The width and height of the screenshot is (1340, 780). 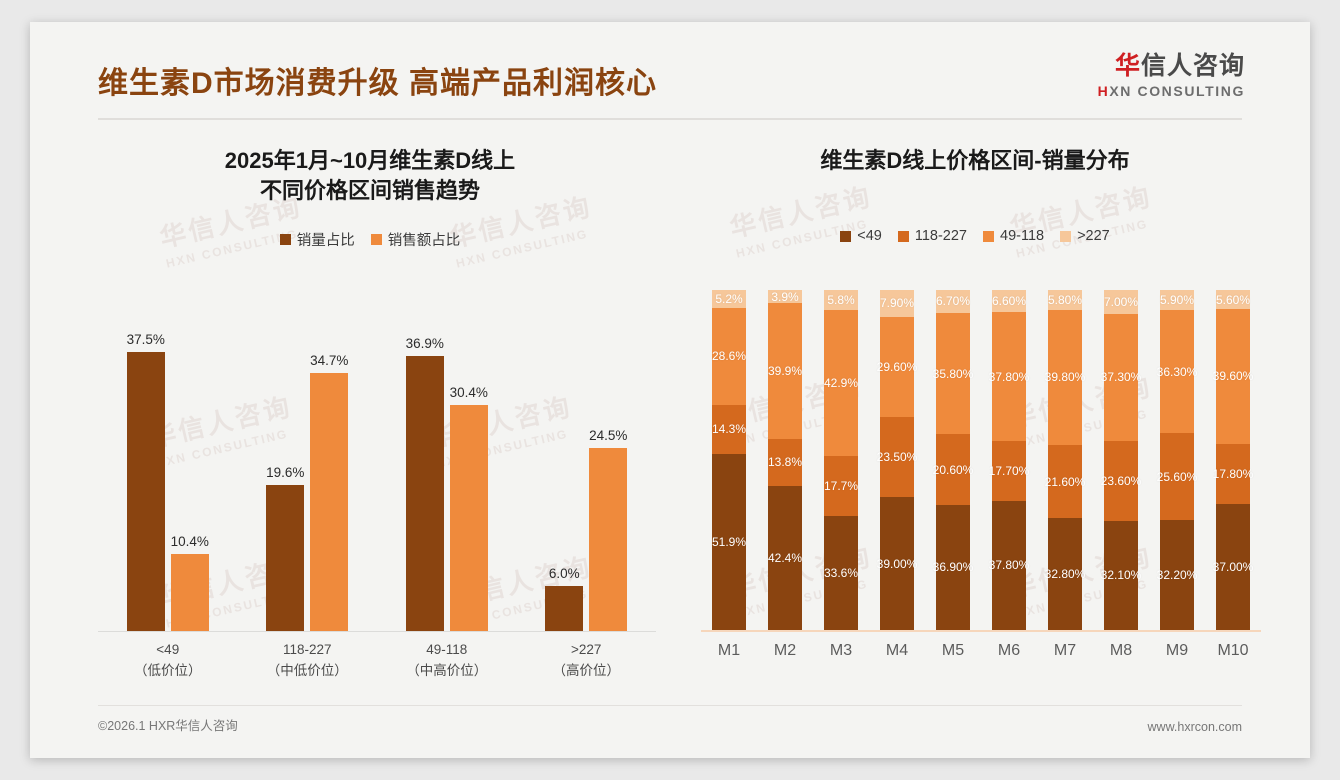 I want to click on right-chart-stacked-column: 7.90% 29.60% 23.50% 39.00%, so click(x=897, y=460).